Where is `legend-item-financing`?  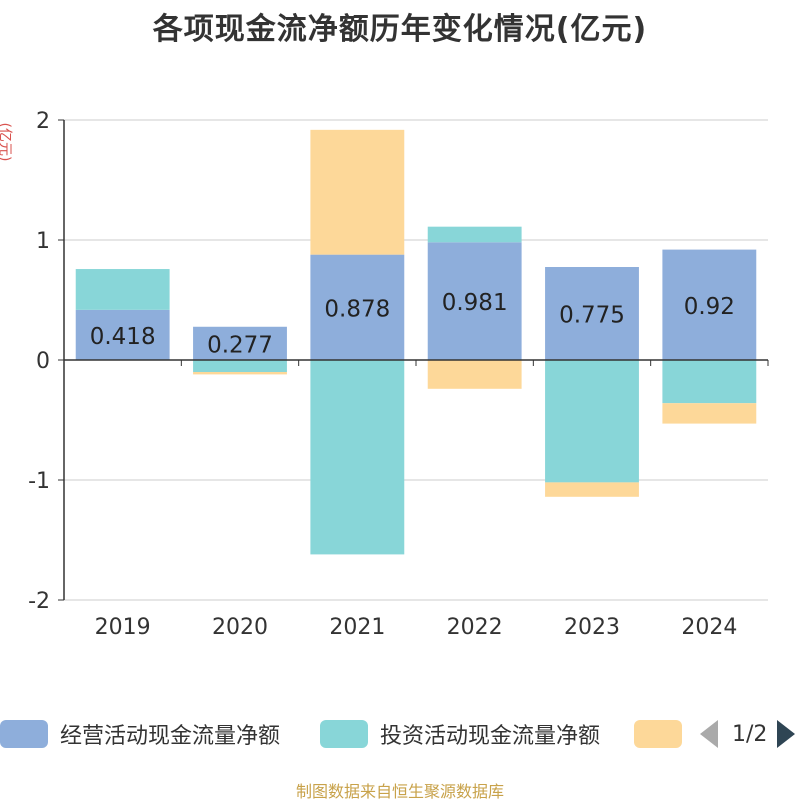 legend-item-financing is located at coordinates (658, 734).